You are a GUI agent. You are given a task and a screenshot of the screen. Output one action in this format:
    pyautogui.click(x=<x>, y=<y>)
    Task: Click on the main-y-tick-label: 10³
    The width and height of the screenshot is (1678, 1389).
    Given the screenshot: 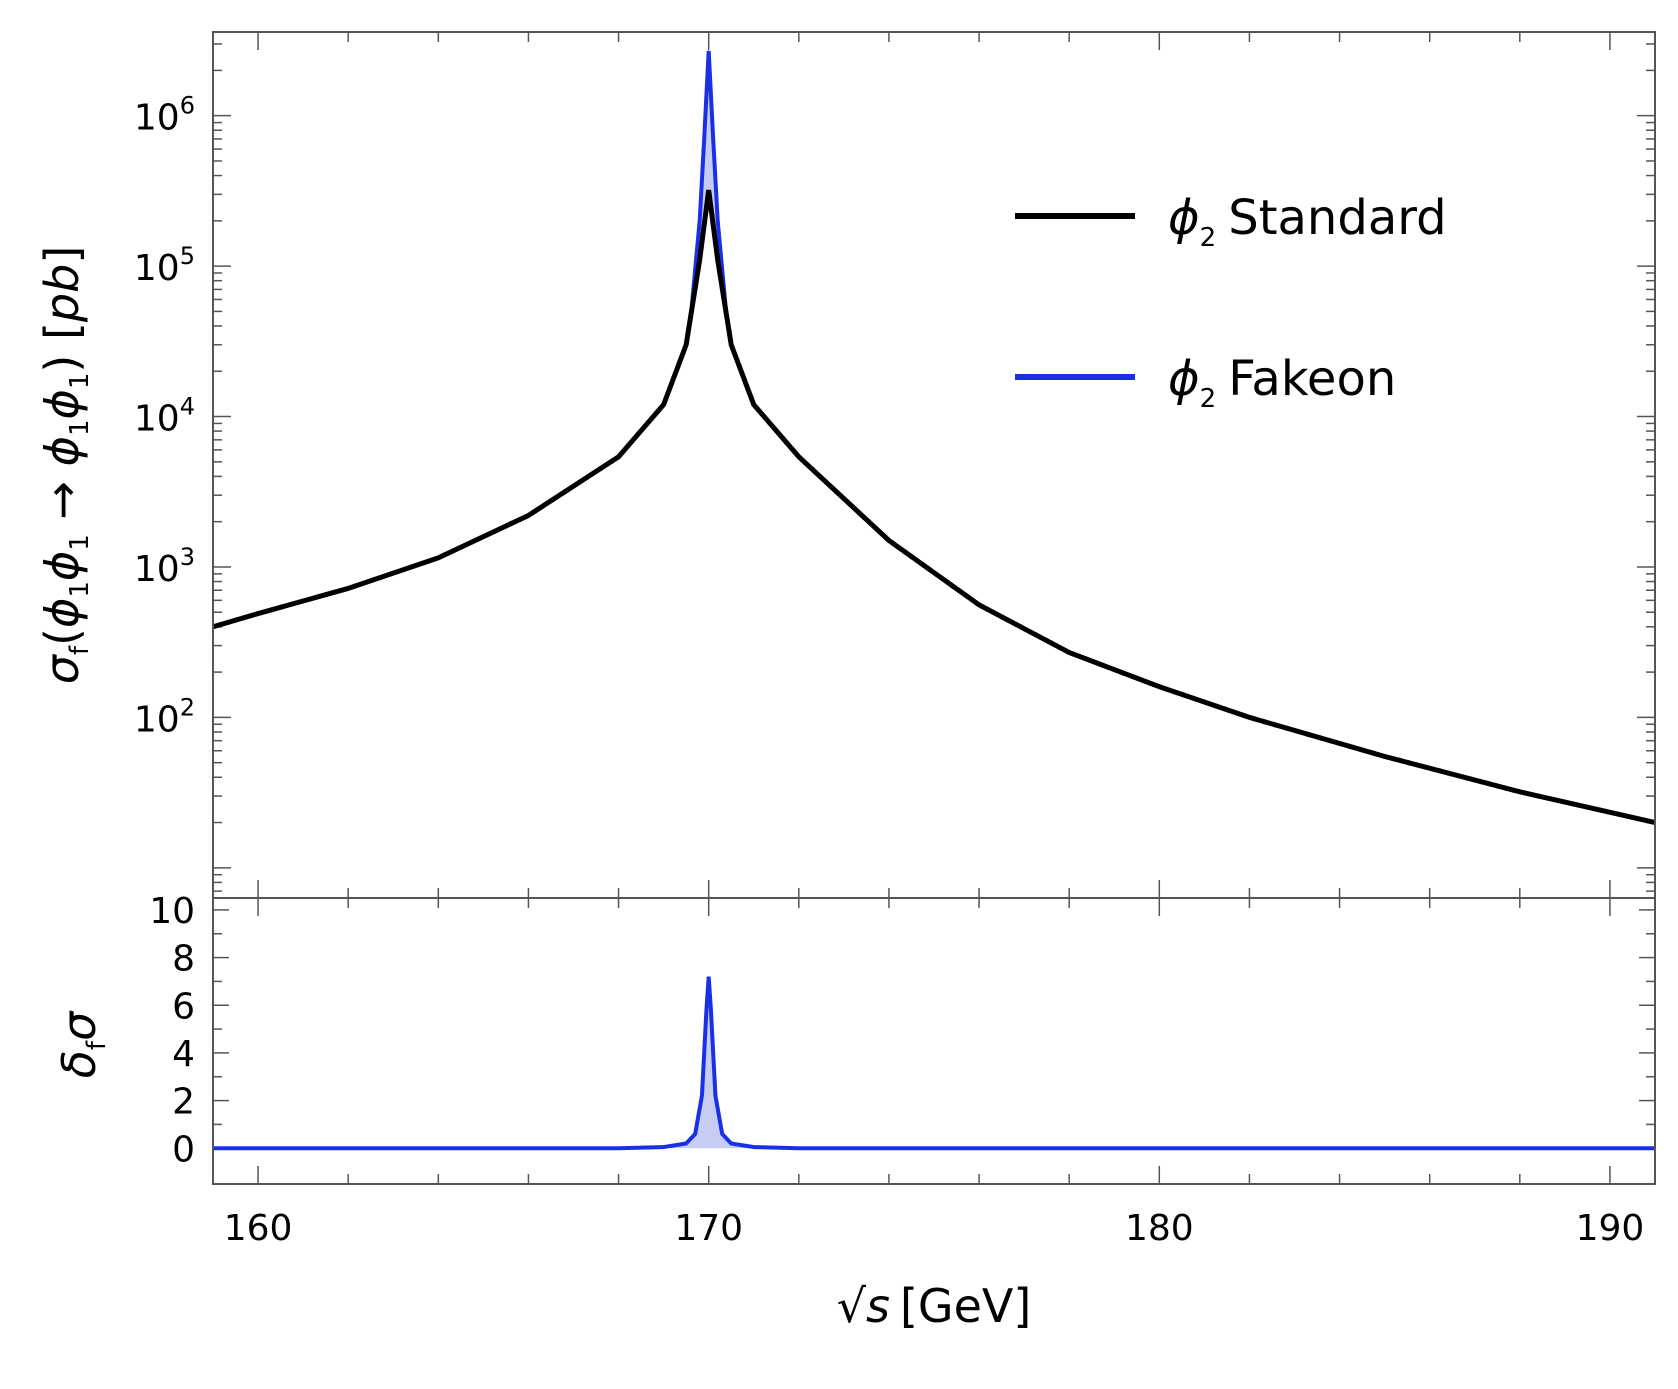 What is the action you would take?
    pyautogui.click(x=164, y=566)
    